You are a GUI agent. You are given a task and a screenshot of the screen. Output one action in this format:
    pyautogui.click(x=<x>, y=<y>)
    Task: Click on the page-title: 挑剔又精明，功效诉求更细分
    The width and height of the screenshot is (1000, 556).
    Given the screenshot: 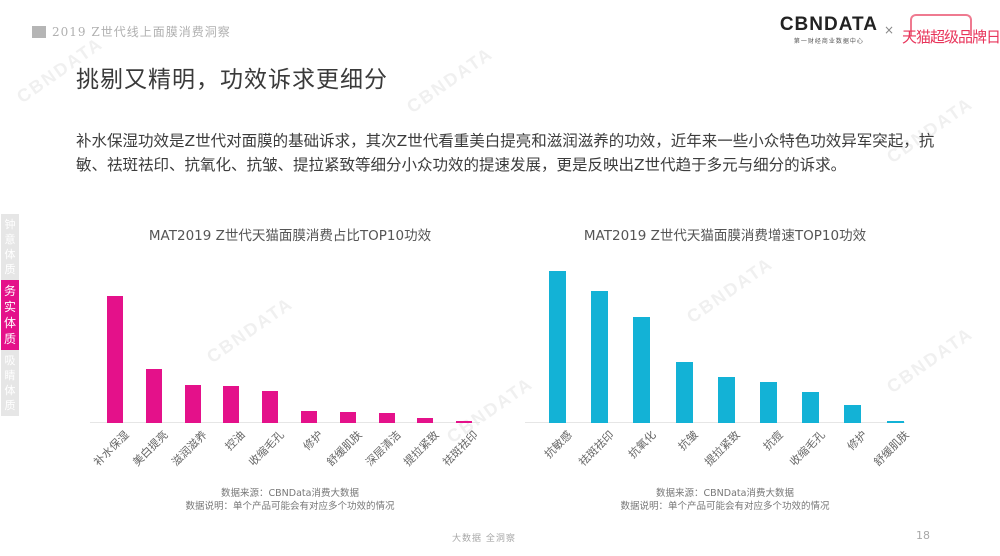 What is the action you would take?
    pyautogui.click(x=232, y=80)
    